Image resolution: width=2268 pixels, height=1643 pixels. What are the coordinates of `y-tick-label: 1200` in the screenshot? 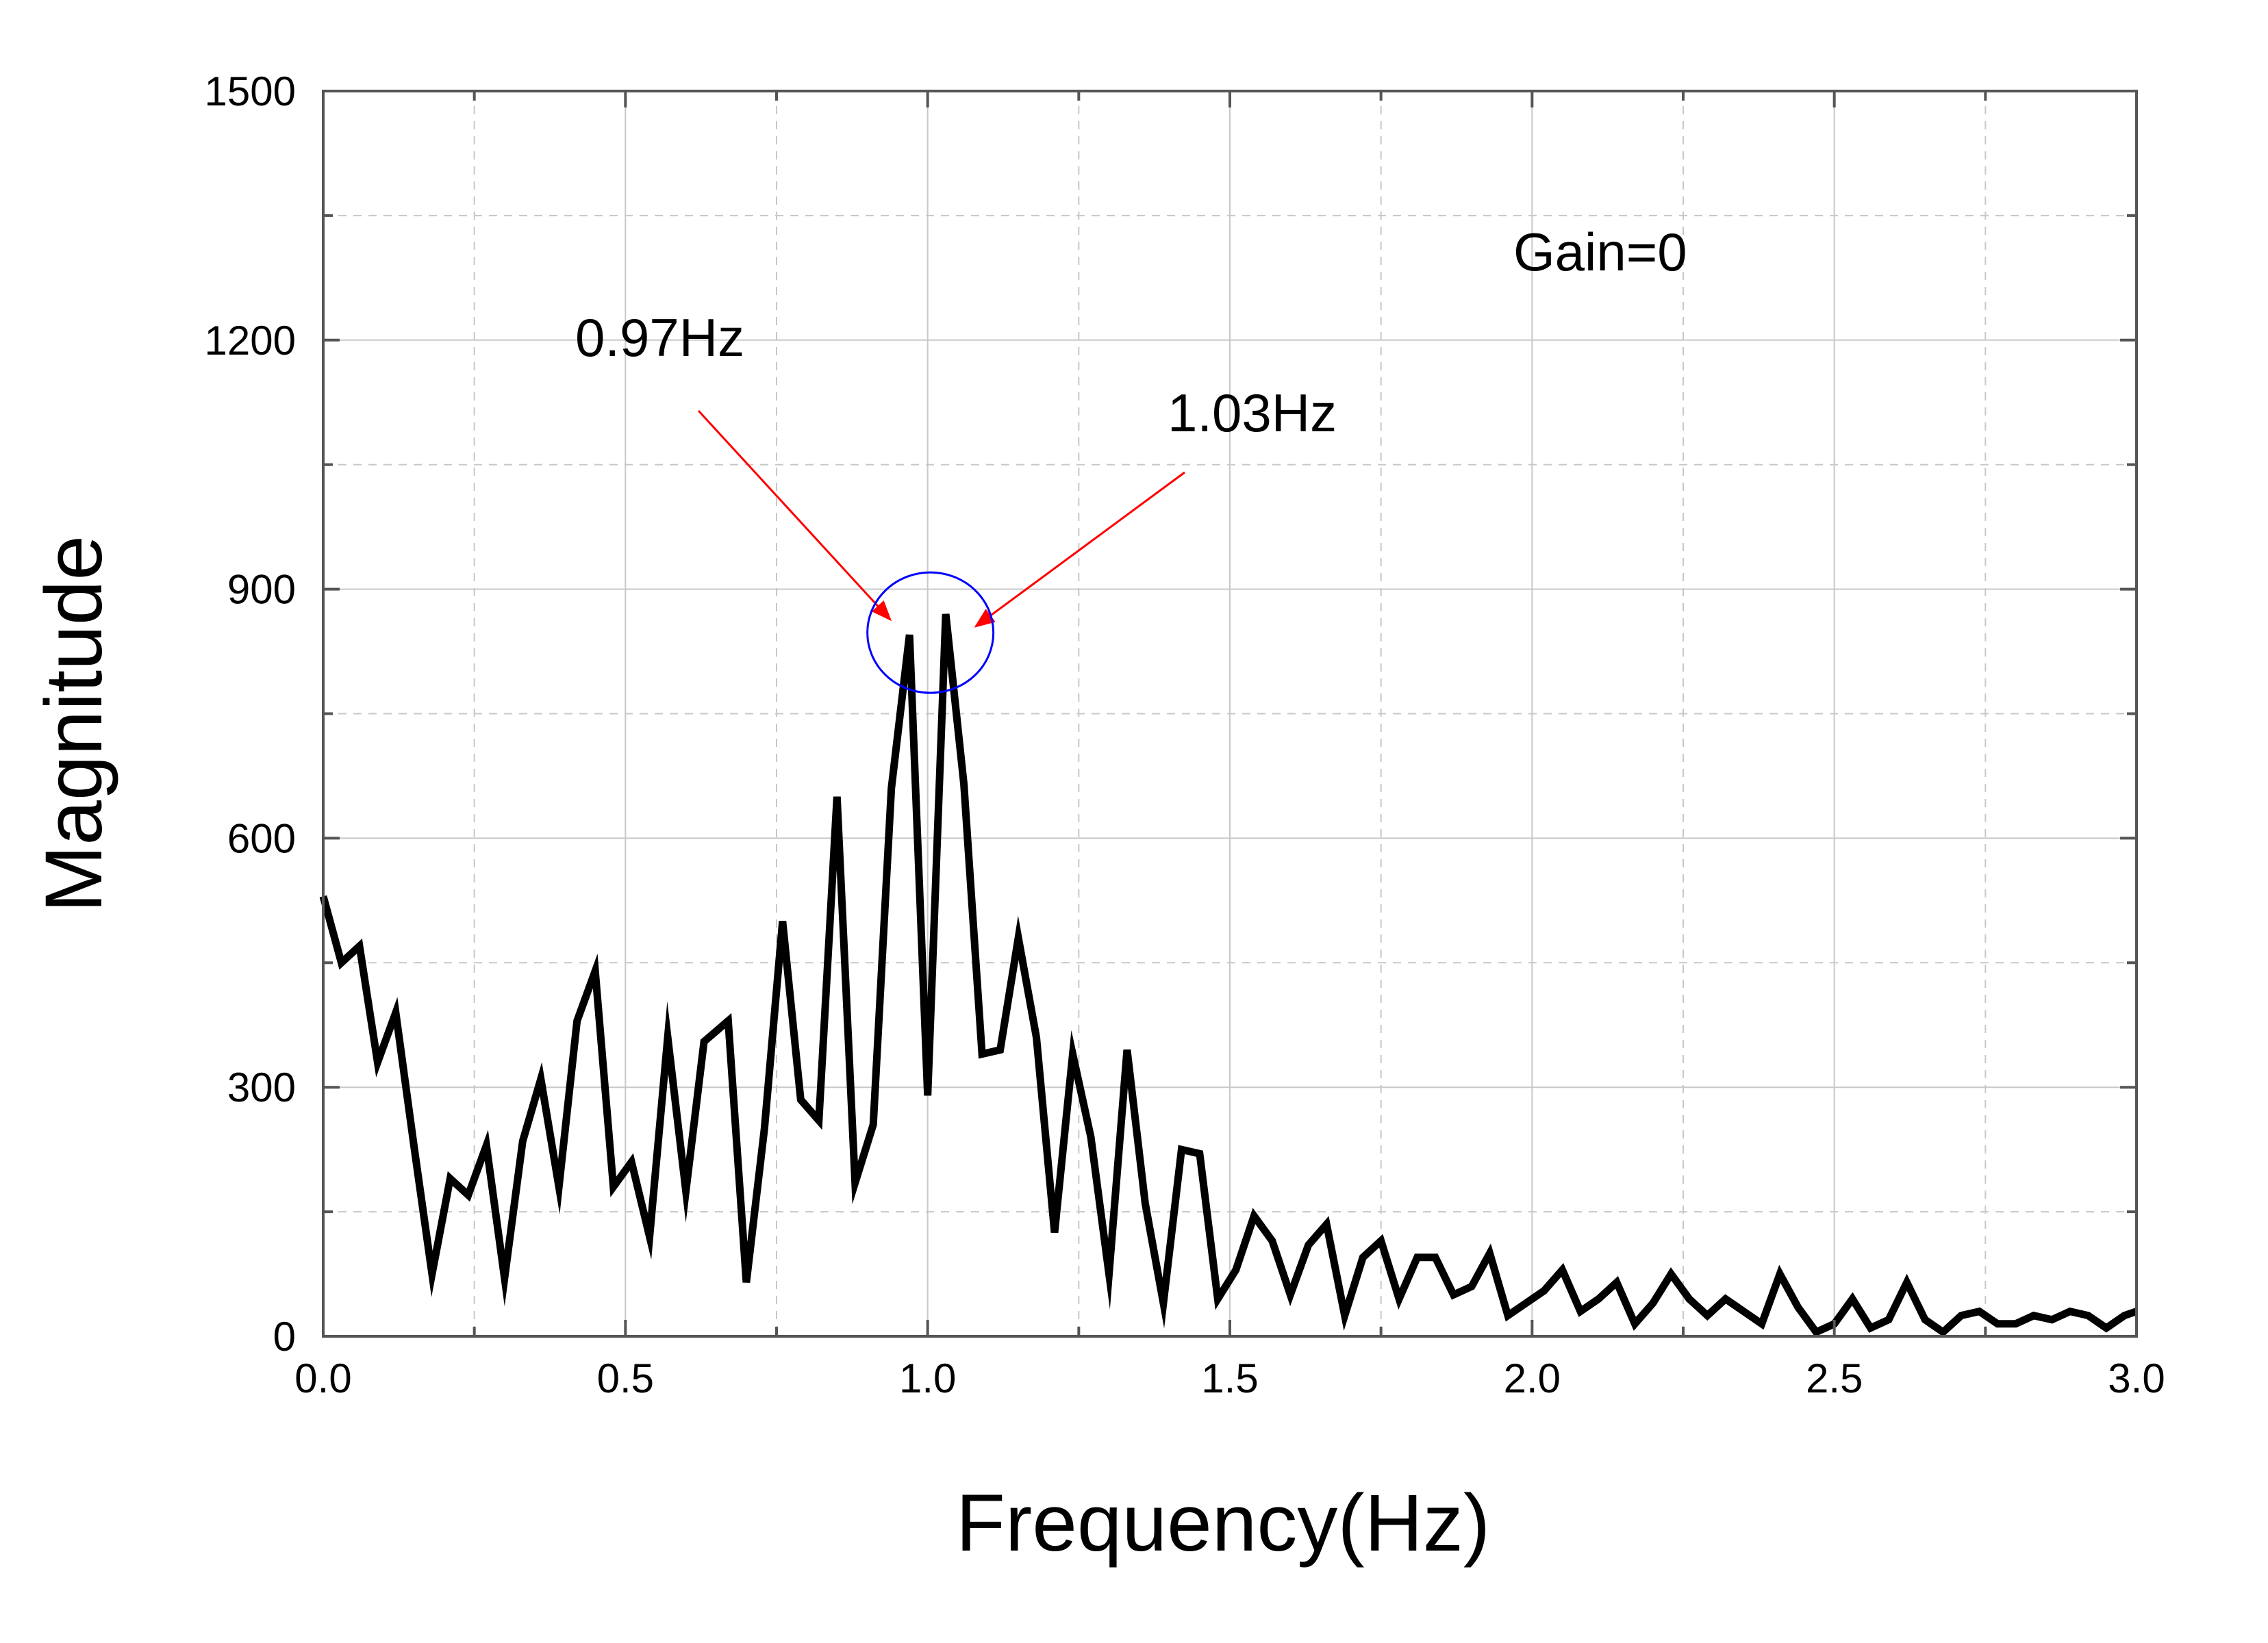 It's located at (250, 341).